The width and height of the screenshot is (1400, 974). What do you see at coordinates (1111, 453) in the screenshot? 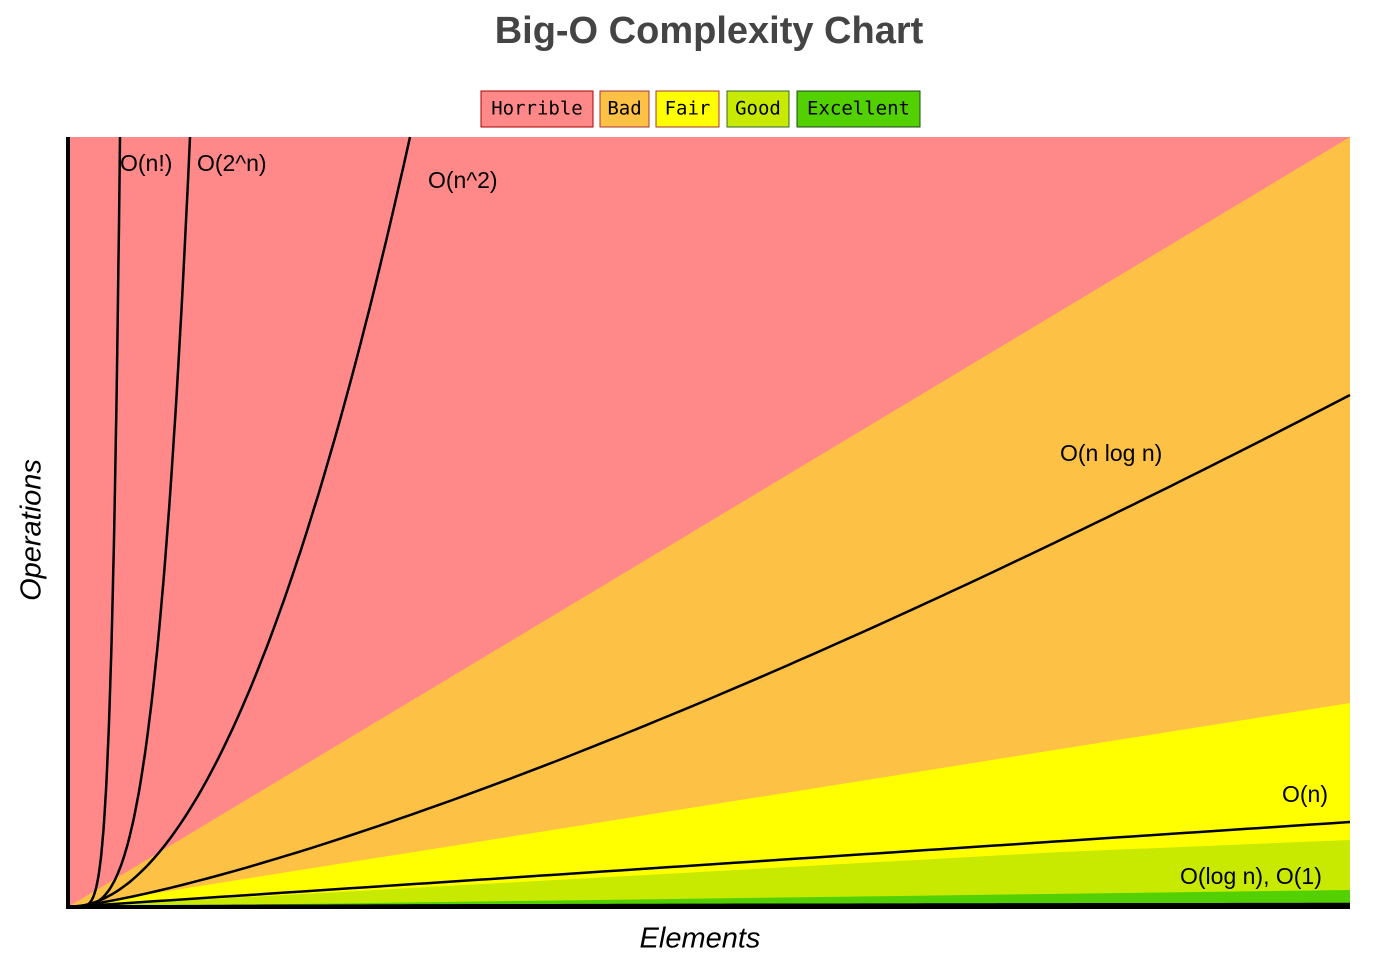
I see `curve-label: O(n log n)` at bounding box center [1111, 453].